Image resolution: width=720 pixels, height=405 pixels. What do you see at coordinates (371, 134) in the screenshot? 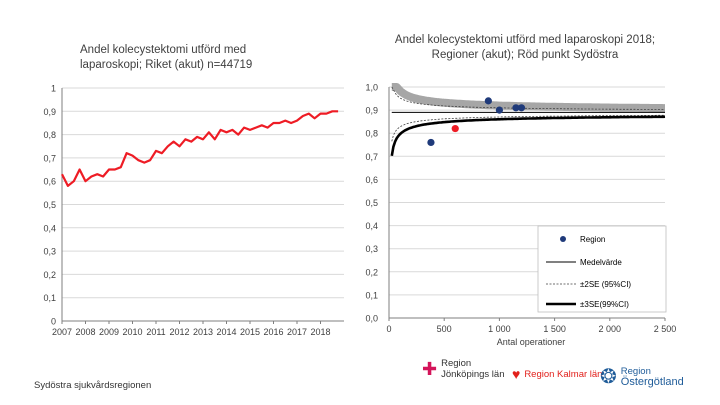
I see `right-y-tick-label: 0,8` at bounding box center [371, 134].